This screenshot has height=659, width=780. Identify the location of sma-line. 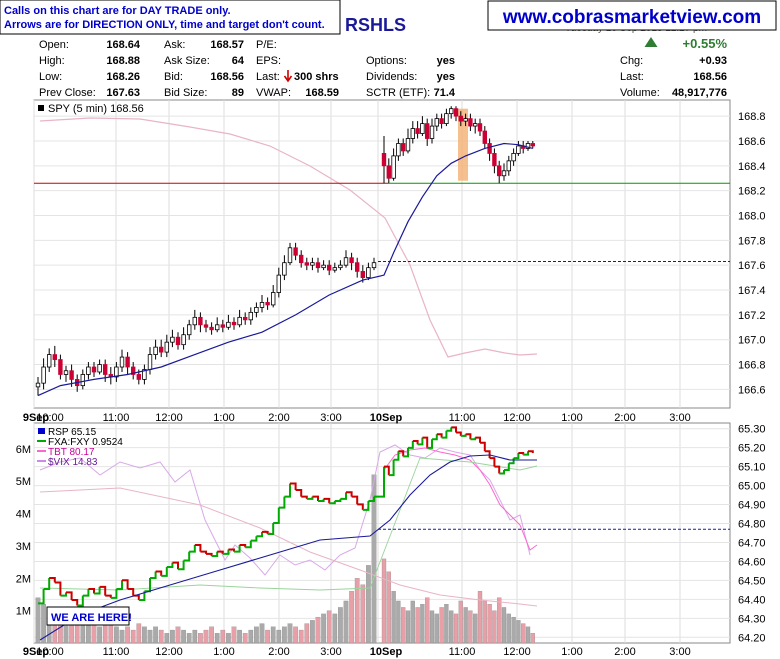
(288, 547).